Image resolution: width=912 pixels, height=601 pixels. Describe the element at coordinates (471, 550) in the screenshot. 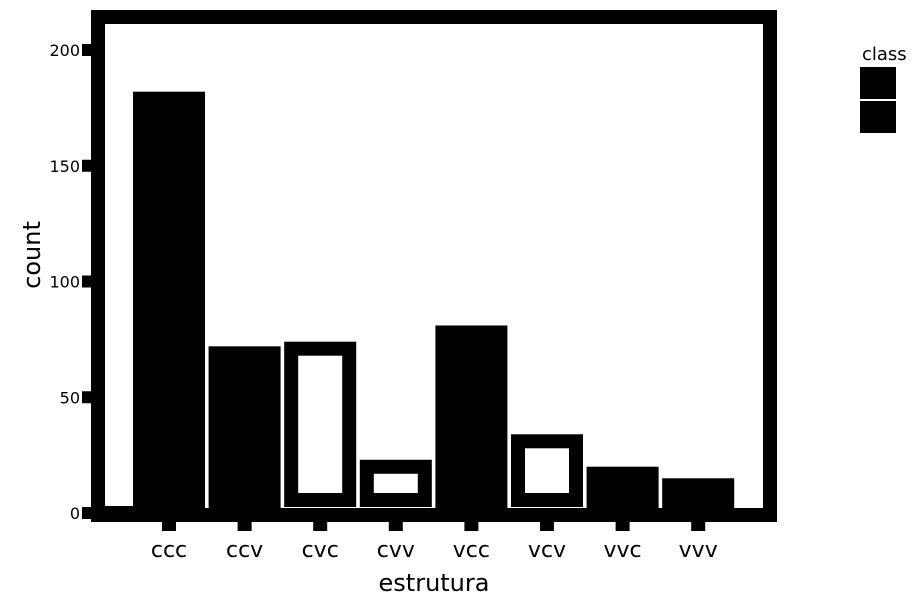

I see `x-tick-label: vcc` at that location.